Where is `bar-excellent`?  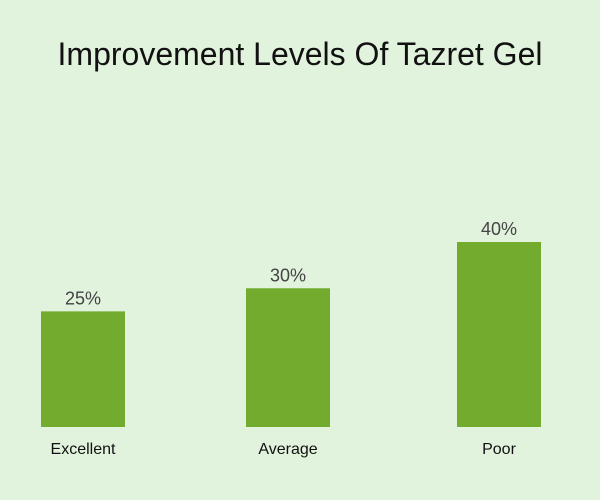 bar-excellent is located at coordinates (83, 369).